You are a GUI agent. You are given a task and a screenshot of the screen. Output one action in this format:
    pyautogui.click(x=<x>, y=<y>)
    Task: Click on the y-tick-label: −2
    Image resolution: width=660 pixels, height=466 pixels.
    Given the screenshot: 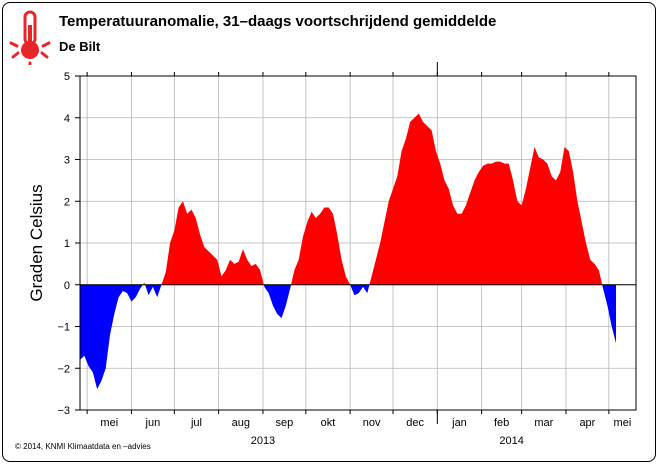 What is the action you would take?
    pyautogui.click(x=63, y=369)
    